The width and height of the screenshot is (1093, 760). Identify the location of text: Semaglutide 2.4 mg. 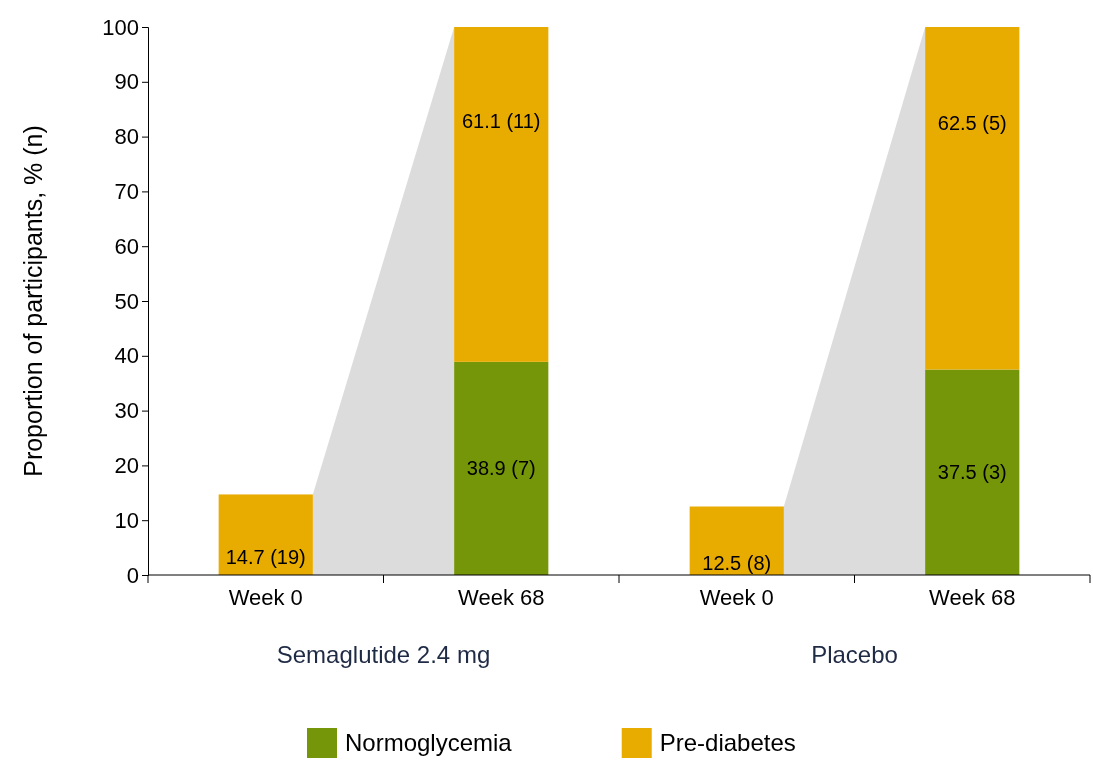
(383, 654).